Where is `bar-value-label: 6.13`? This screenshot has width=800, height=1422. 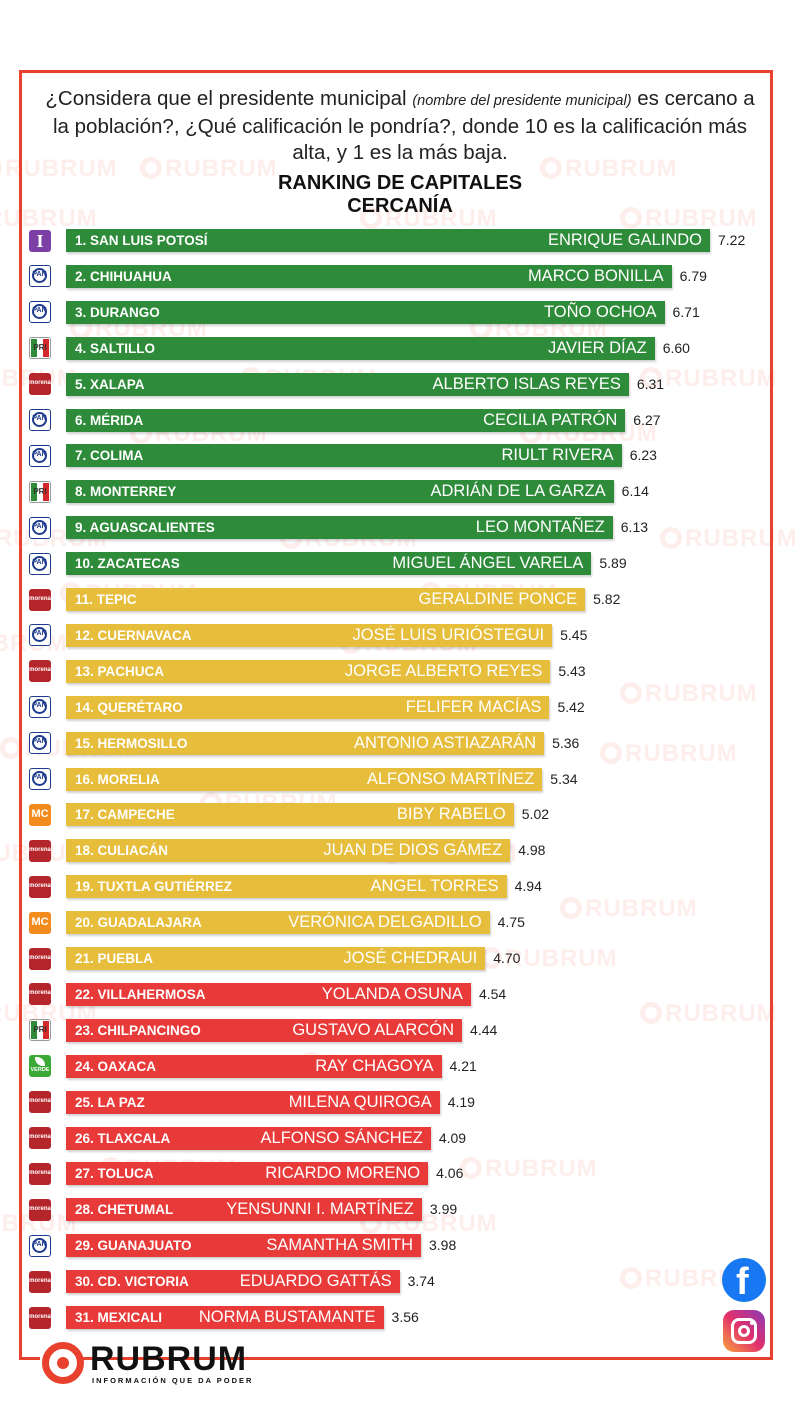
bar-value-label: 6.13 is located at coordinates (634, 527).